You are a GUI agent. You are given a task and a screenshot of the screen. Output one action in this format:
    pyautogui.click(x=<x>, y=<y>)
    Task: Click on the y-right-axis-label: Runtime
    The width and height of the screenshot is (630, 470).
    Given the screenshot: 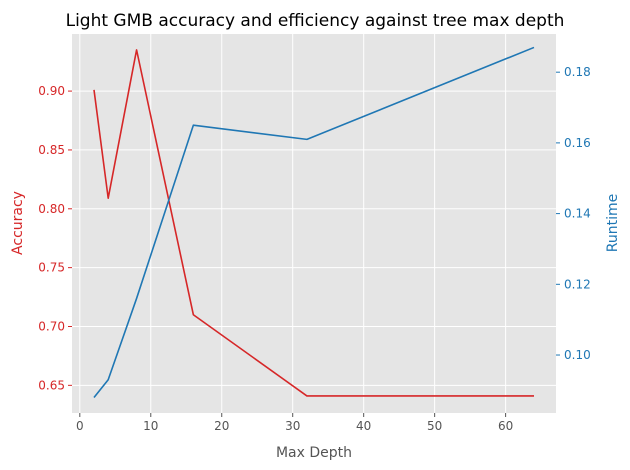 What is the action you would take?
    pyautogui.click(x=613, y=223)
    